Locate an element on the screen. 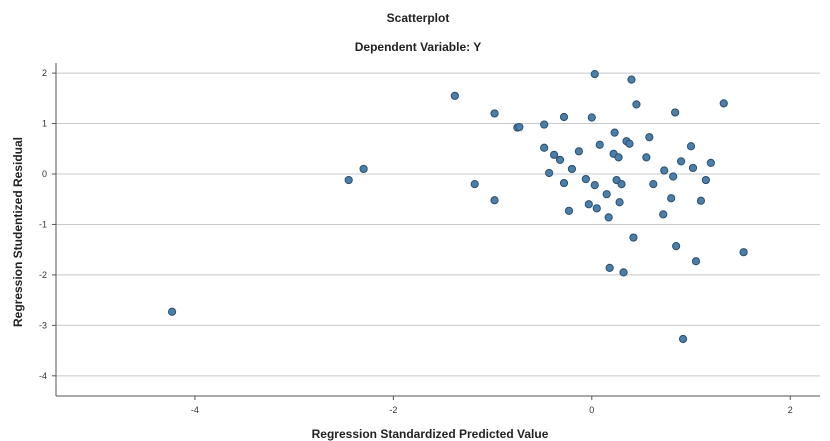 This screenshot has width=830, height=441. y-tick-label: -4 is located at coordinates (43, 376).